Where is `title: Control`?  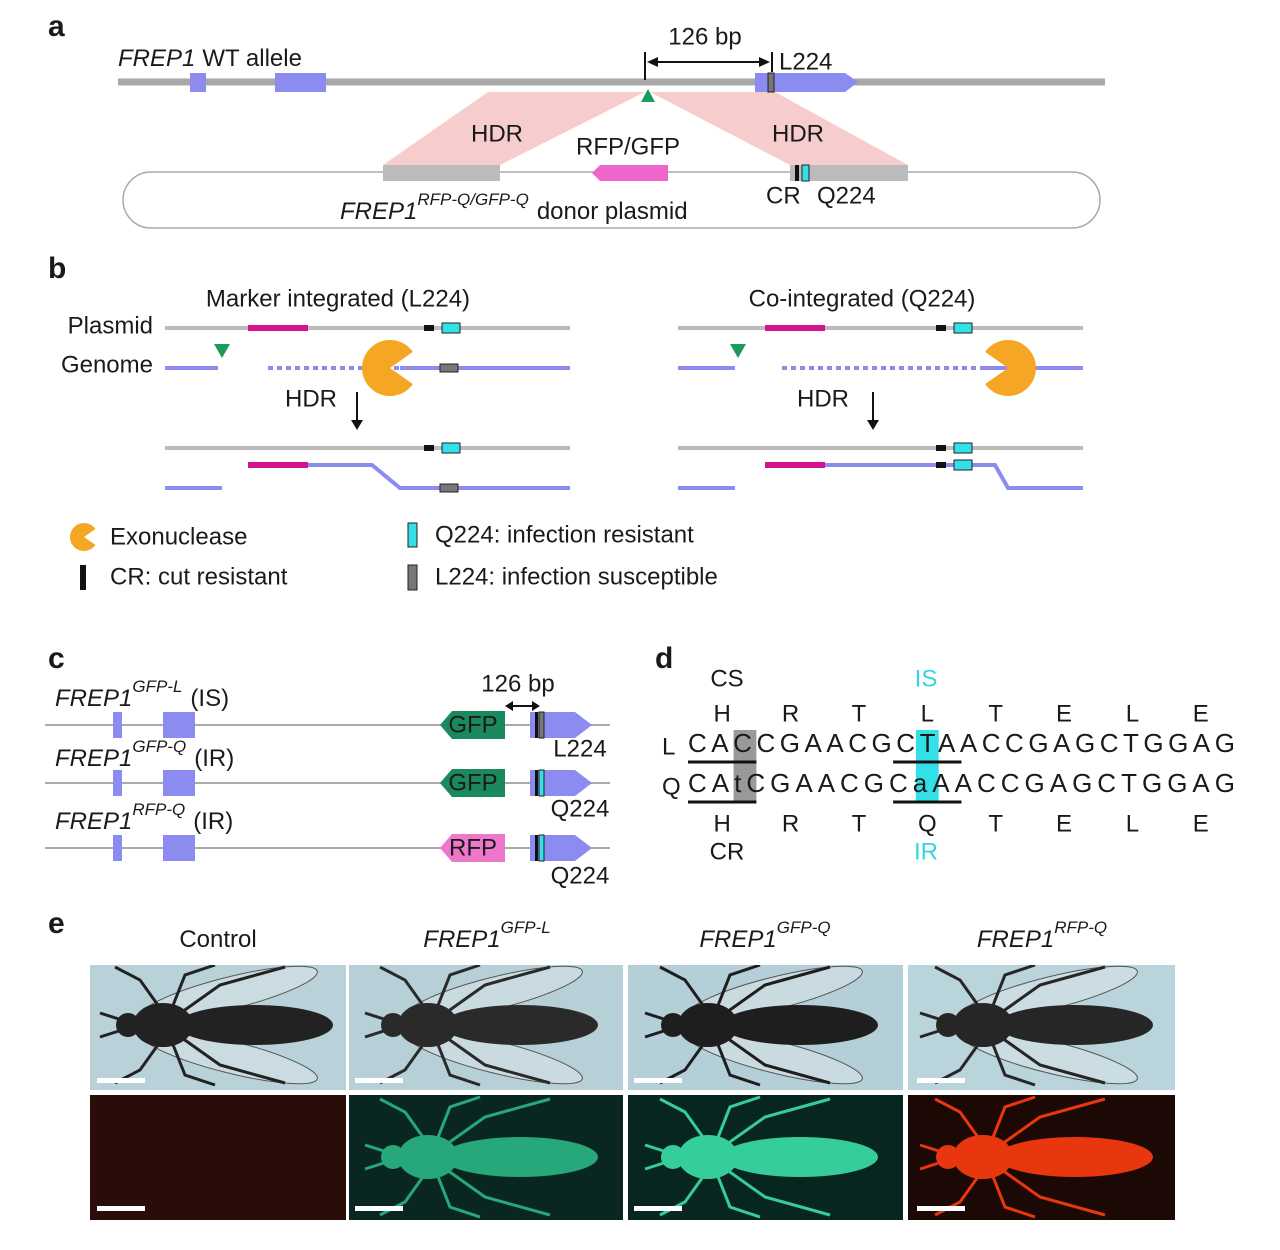 title: Control is located at coordinates (217, 939).